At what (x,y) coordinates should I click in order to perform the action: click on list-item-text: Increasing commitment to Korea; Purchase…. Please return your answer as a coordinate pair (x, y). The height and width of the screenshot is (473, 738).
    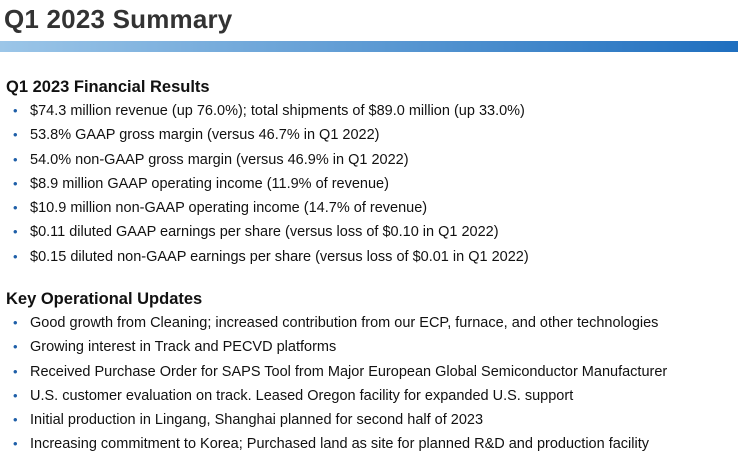
    Looking at the image, I should click on (339, 444).